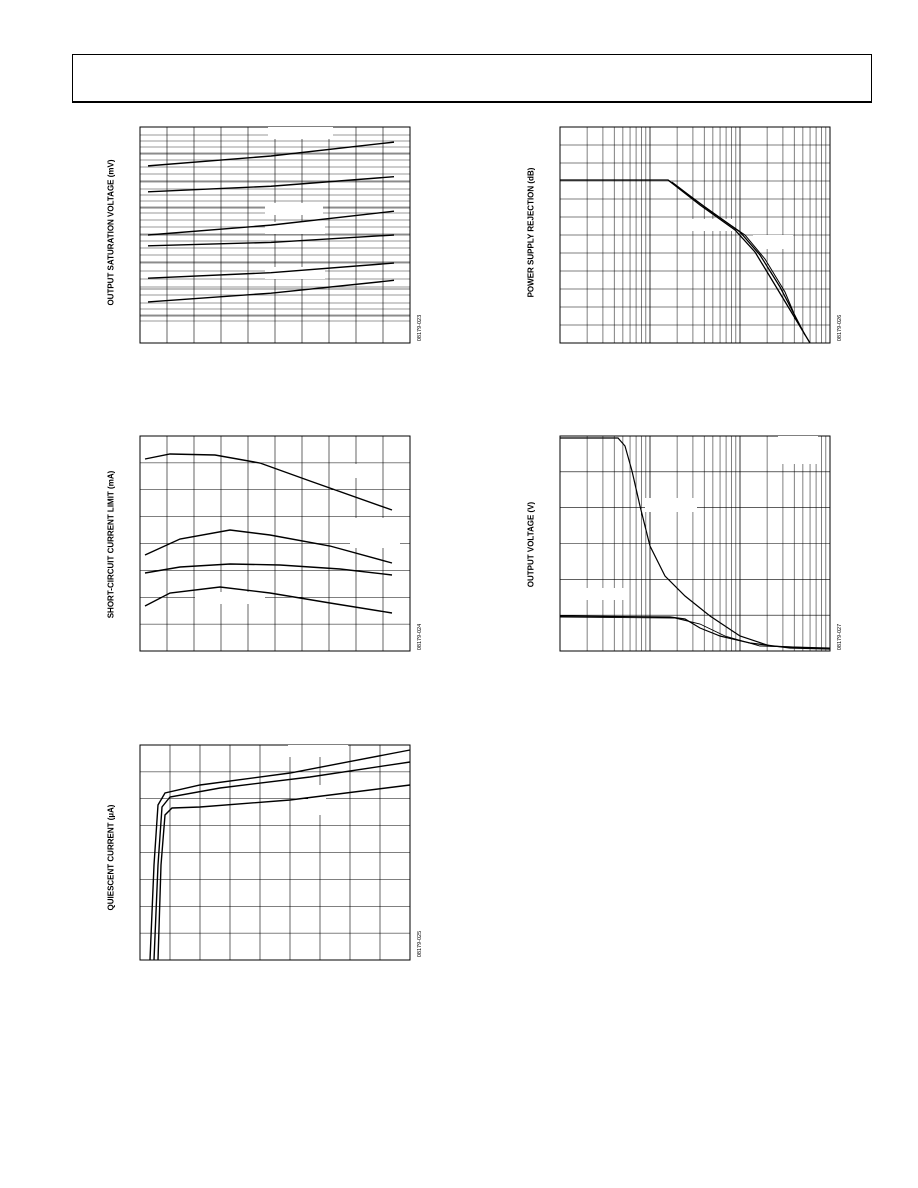 The height and width of the screenshot is (1188, 918). I want to click on chart3-ylabel: SHORT-CIRCUIT CURRENT LIMIT (mA), so click(111, 544).